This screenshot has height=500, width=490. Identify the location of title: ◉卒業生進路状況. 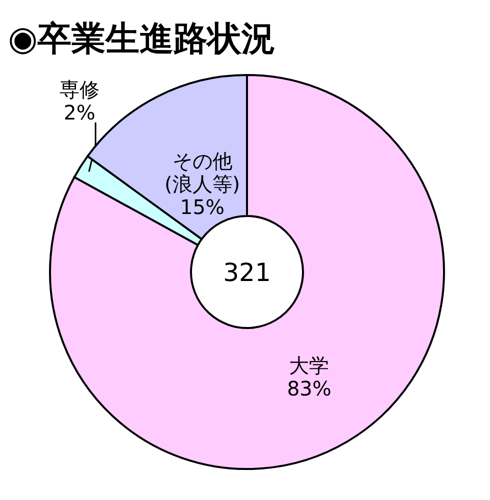
(142, 39).